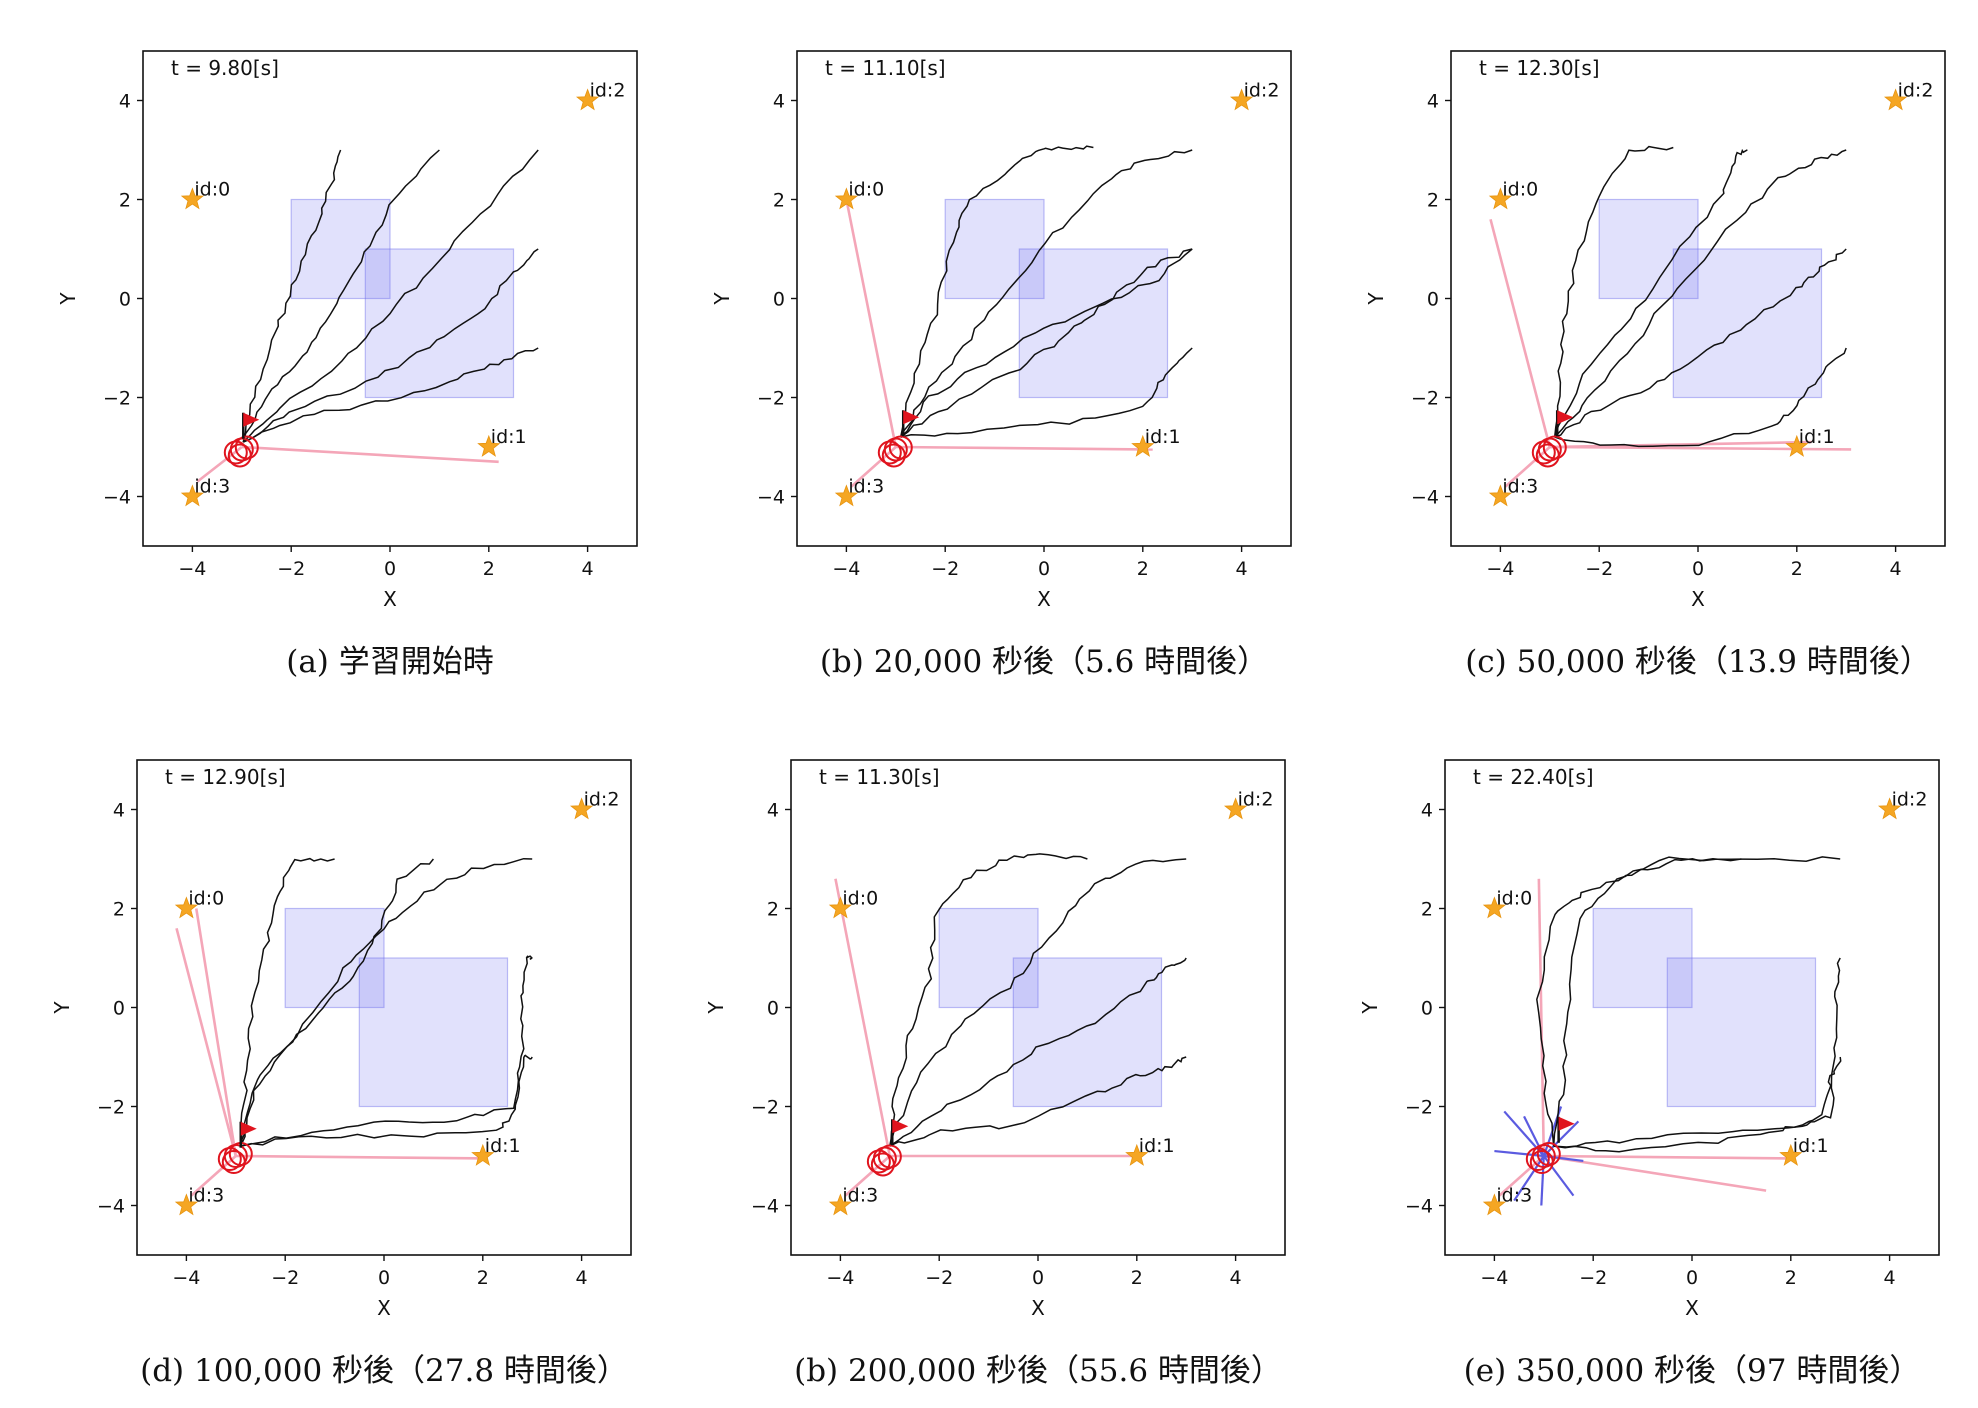  I want to click on panel-caption: (c) 50,000 秒後（13.9 時間後）, so click(1698, 662).